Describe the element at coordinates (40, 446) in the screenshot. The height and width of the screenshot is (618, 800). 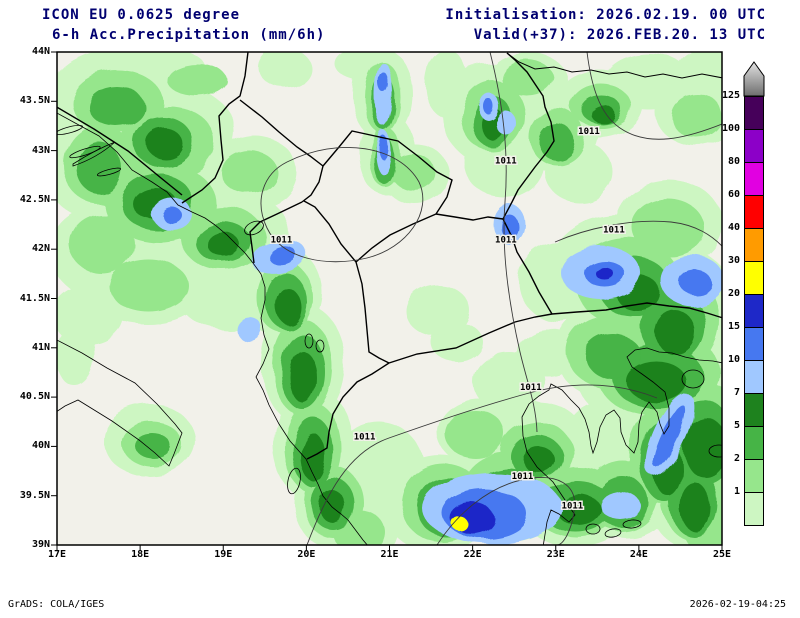
I see `y-axis-label: 40N` at that location.